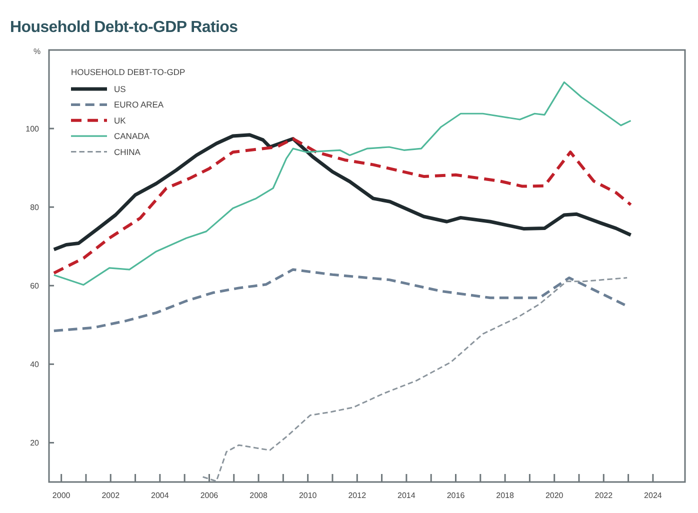 Image resolution: width=698 pixels, height=513 pixels. What do you see at coordinates (128, 72) in the screenshot?
I see `legend-title: HOUSEHOLD DEBT-TO-GDP` at bounding box center [128, 72].